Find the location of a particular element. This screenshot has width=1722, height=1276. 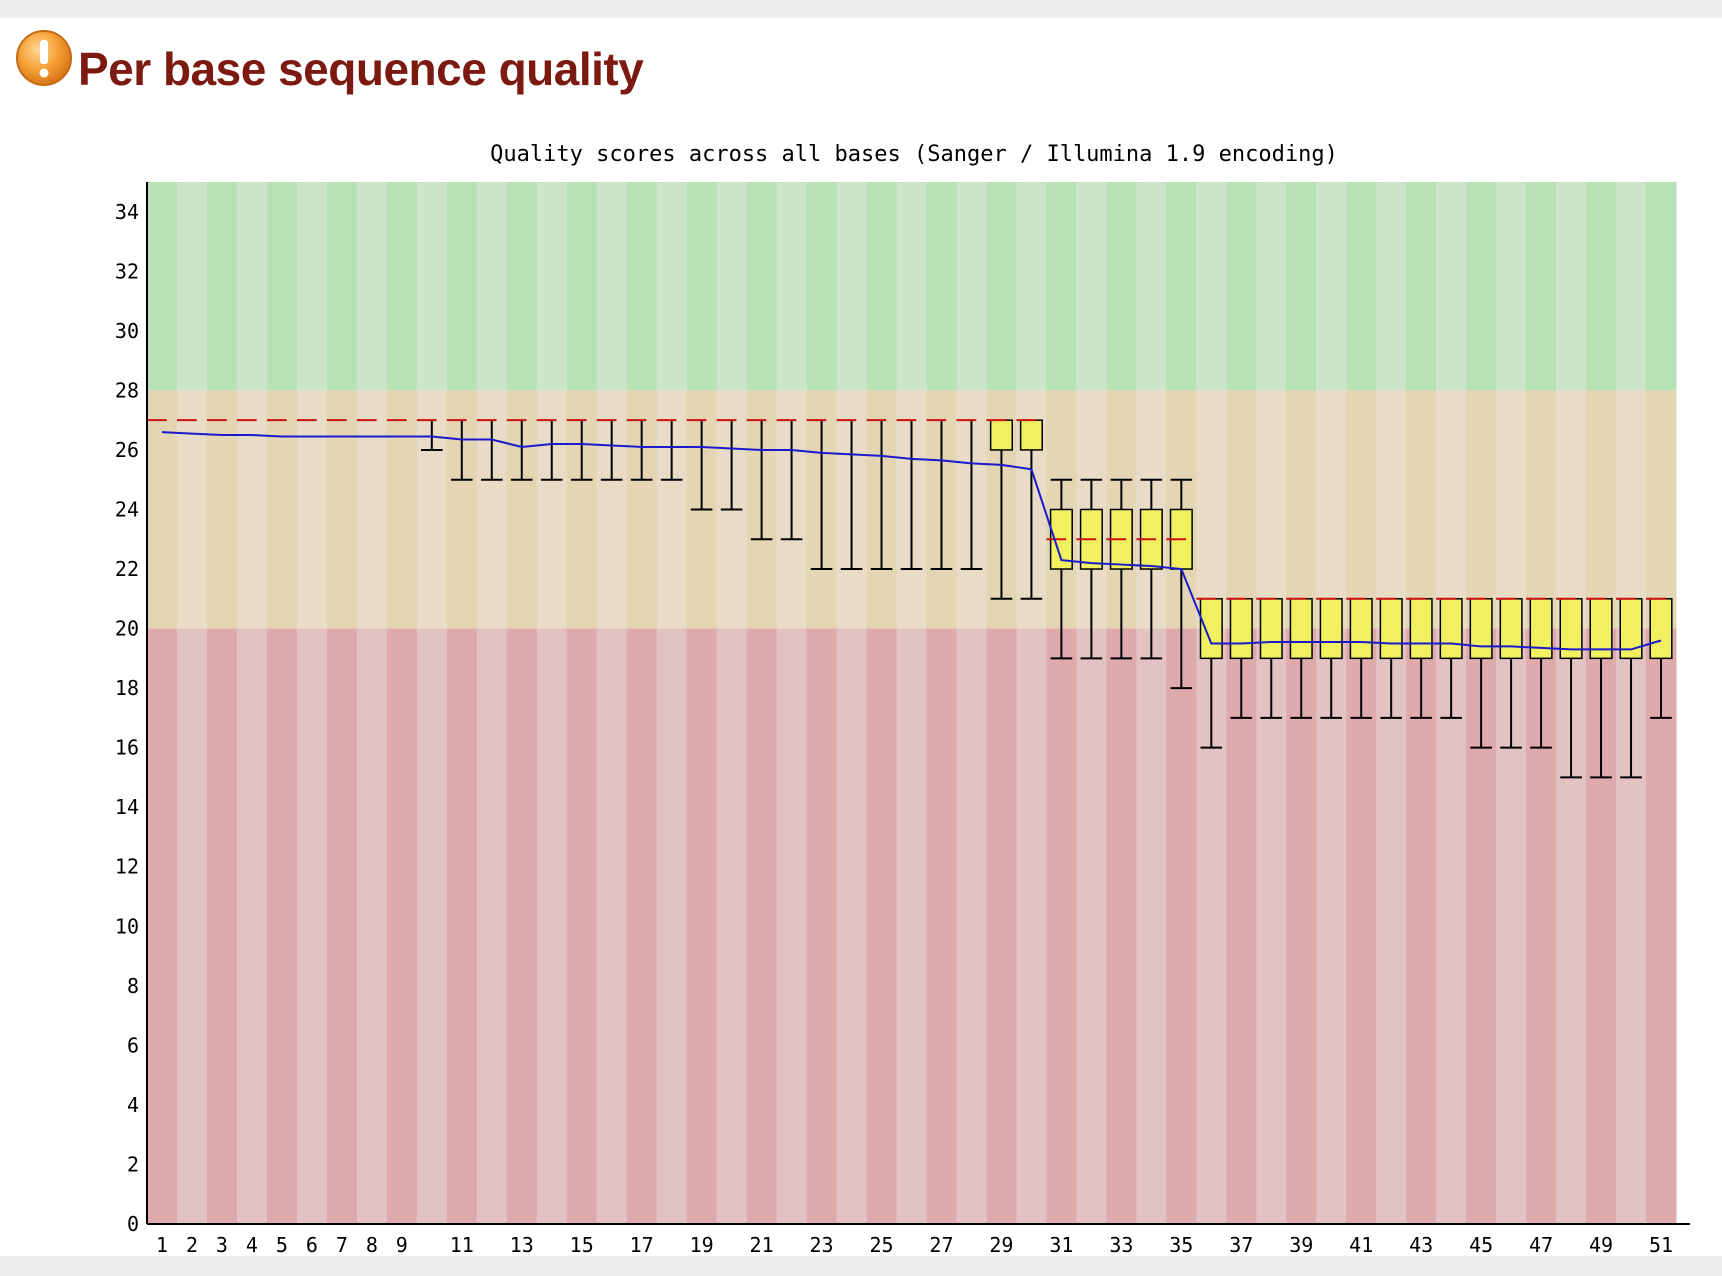

x-tick-label: 4 is located at coordinates (252, 1245).